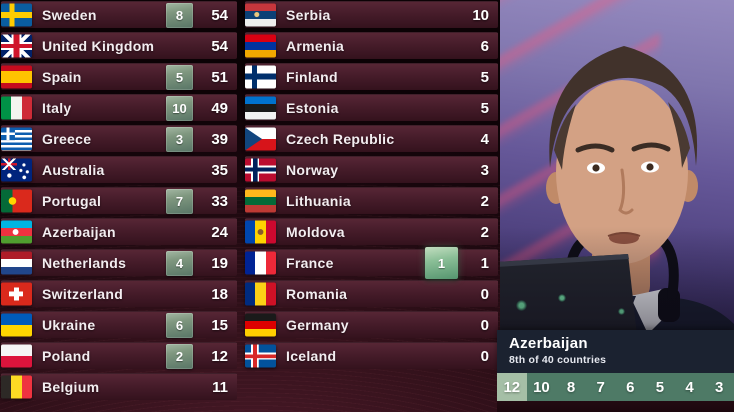 The image size is (734, 412). What do you see at coordinates (62, 77) in the screenshot?
I see `country-name: Spain` at bounding box center [62, 77].